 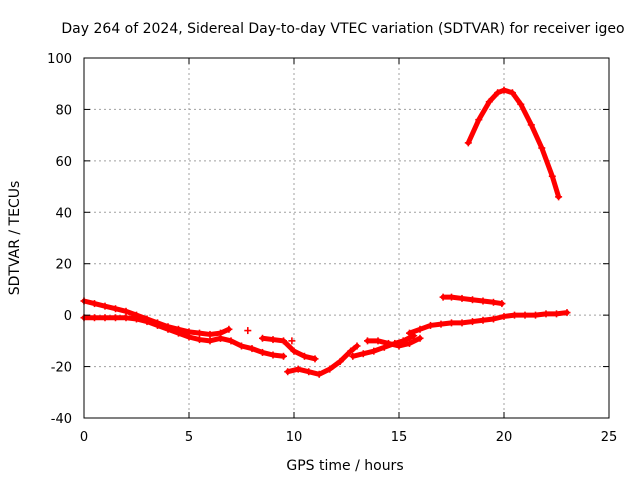 What do you see at coordinates (189, 437) in the screenshot?
I see `x-tick-label: 5` at bounding box center [189, 437].